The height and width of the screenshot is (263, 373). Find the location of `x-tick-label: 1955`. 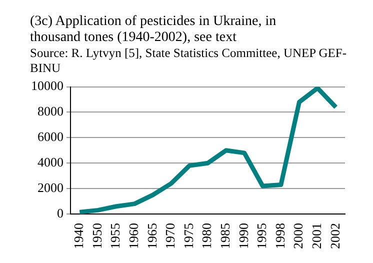

x-tick-label: 1955 is located at coordinates (115, 236).